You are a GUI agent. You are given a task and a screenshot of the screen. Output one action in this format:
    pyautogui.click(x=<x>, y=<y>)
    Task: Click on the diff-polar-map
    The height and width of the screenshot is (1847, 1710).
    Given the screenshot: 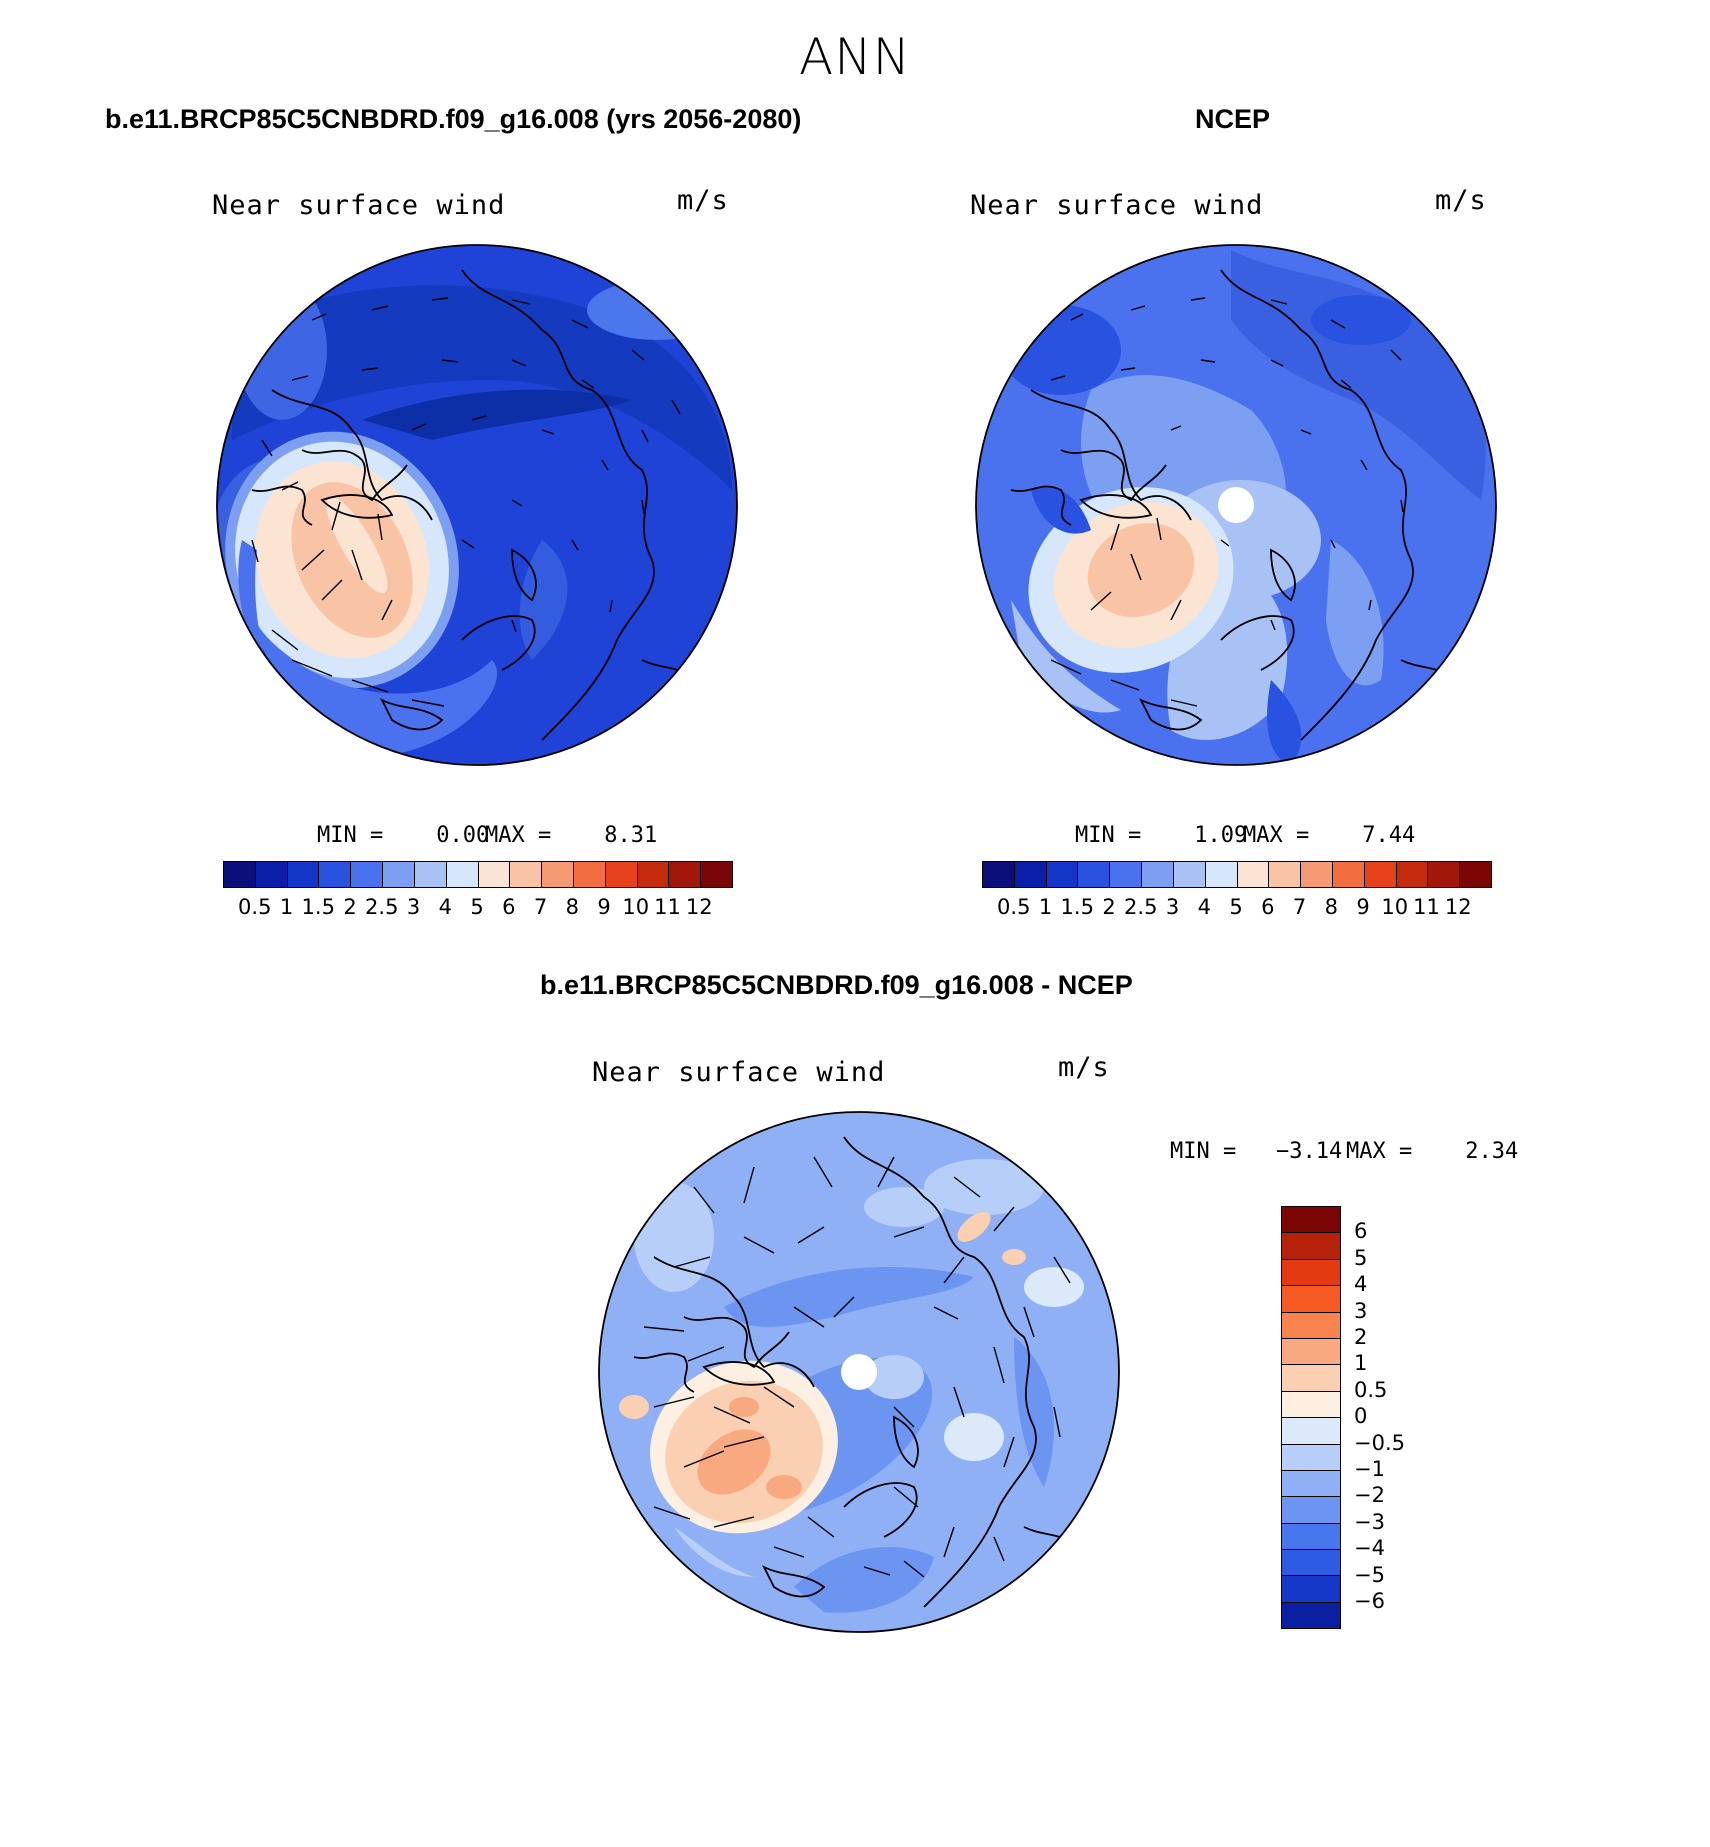 What is the action you would take?
    pyautogui.click(x=859, y=1372)
    